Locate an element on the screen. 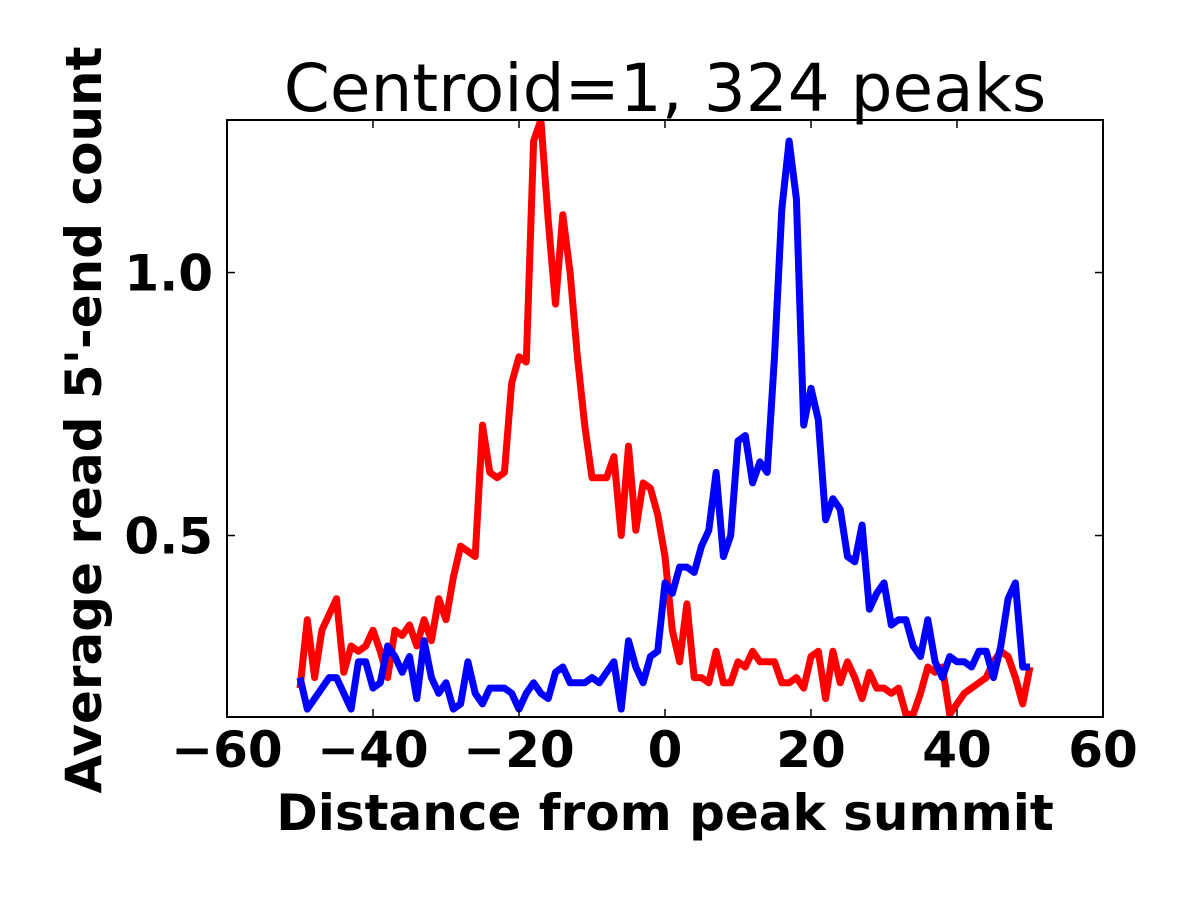 The height and width of the screenshot is (900, 1200). x-tick-label: −20 is located at coordinates (518, 750).